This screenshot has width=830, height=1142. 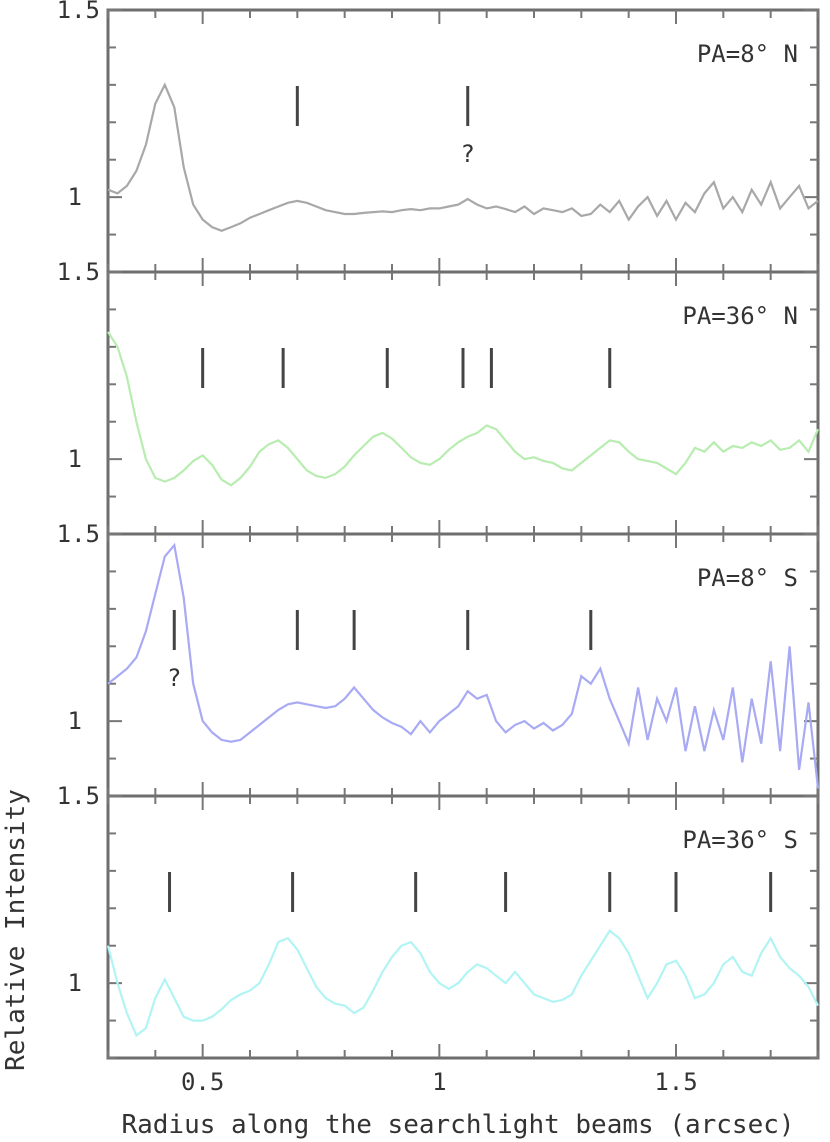 What do you see at coordinates (675, 1082) in the screenshot?
I see `x-tick-label: 1.5` at bounding box center [675, 1082].